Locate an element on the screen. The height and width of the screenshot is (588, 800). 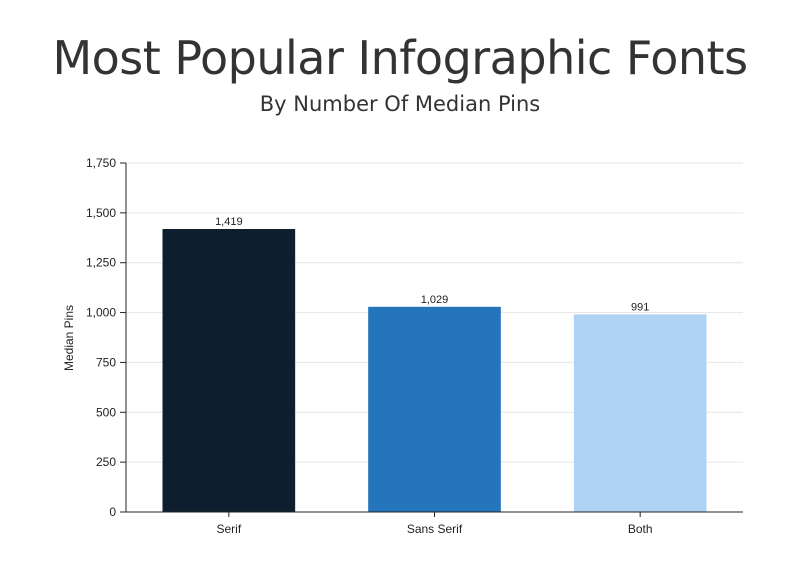
data-labels: 1,419 1,029 991 is located at coordinates (432, 264).